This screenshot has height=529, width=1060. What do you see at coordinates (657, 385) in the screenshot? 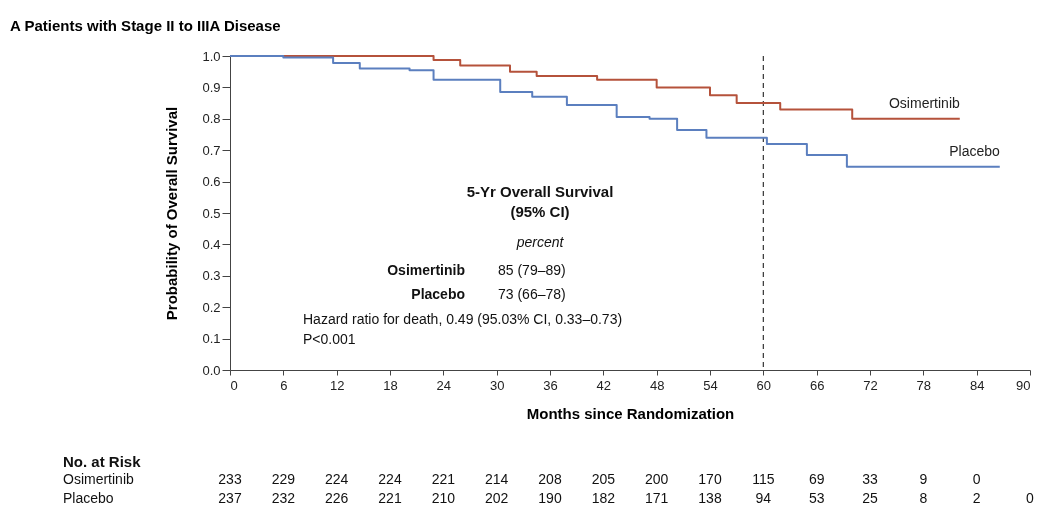
I see `x-tick-label: 48` at bounding box center [657, 385].